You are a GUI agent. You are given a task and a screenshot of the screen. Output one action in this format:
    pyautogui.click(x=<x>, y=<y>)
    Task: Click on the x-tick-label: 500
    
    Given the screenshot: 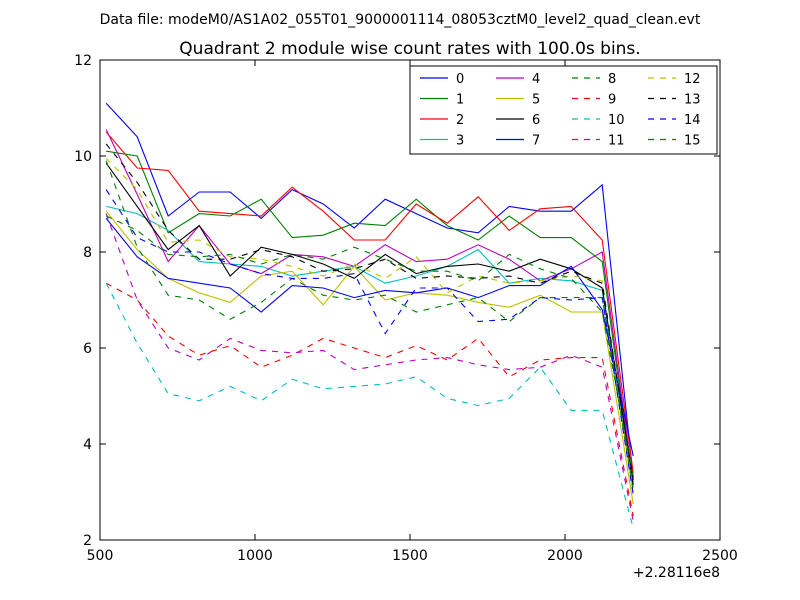 What is the action you would take?
    pyautogui.click(x=100, y=556)
    